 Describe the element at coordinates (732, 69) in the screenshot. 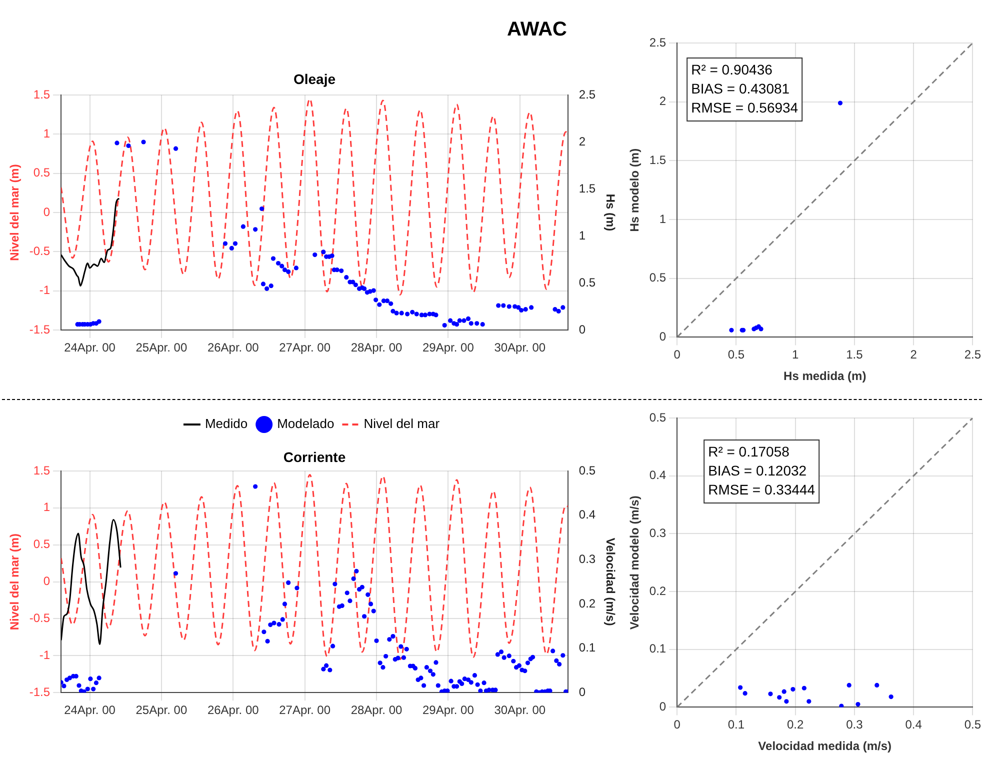

I see `annotation: R² = 0.90436` at that location.